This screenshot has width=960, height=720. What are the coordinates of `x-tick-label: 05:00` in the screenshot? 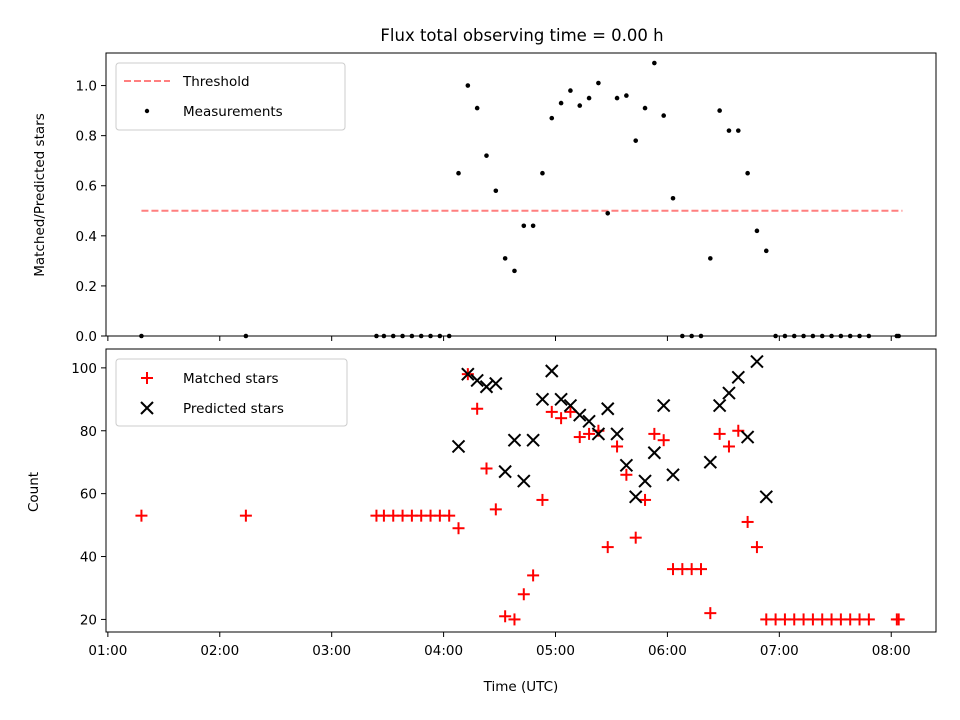 It's located at (555, 651).